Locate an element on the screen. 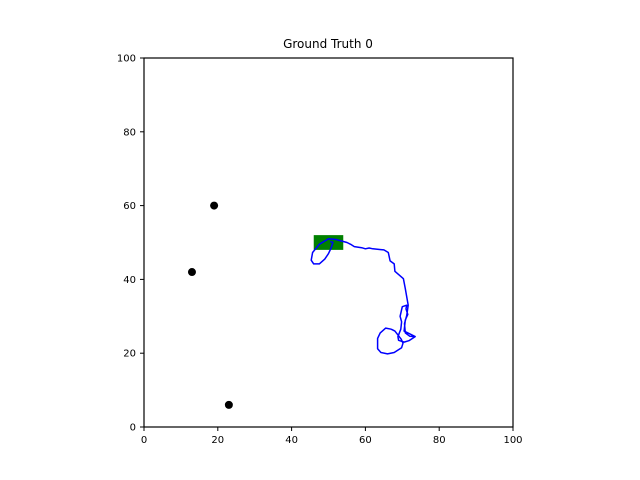 The height and width of the screenshot is (480, 640). y-tick-label: 100 is located at coordinates (126, 59).